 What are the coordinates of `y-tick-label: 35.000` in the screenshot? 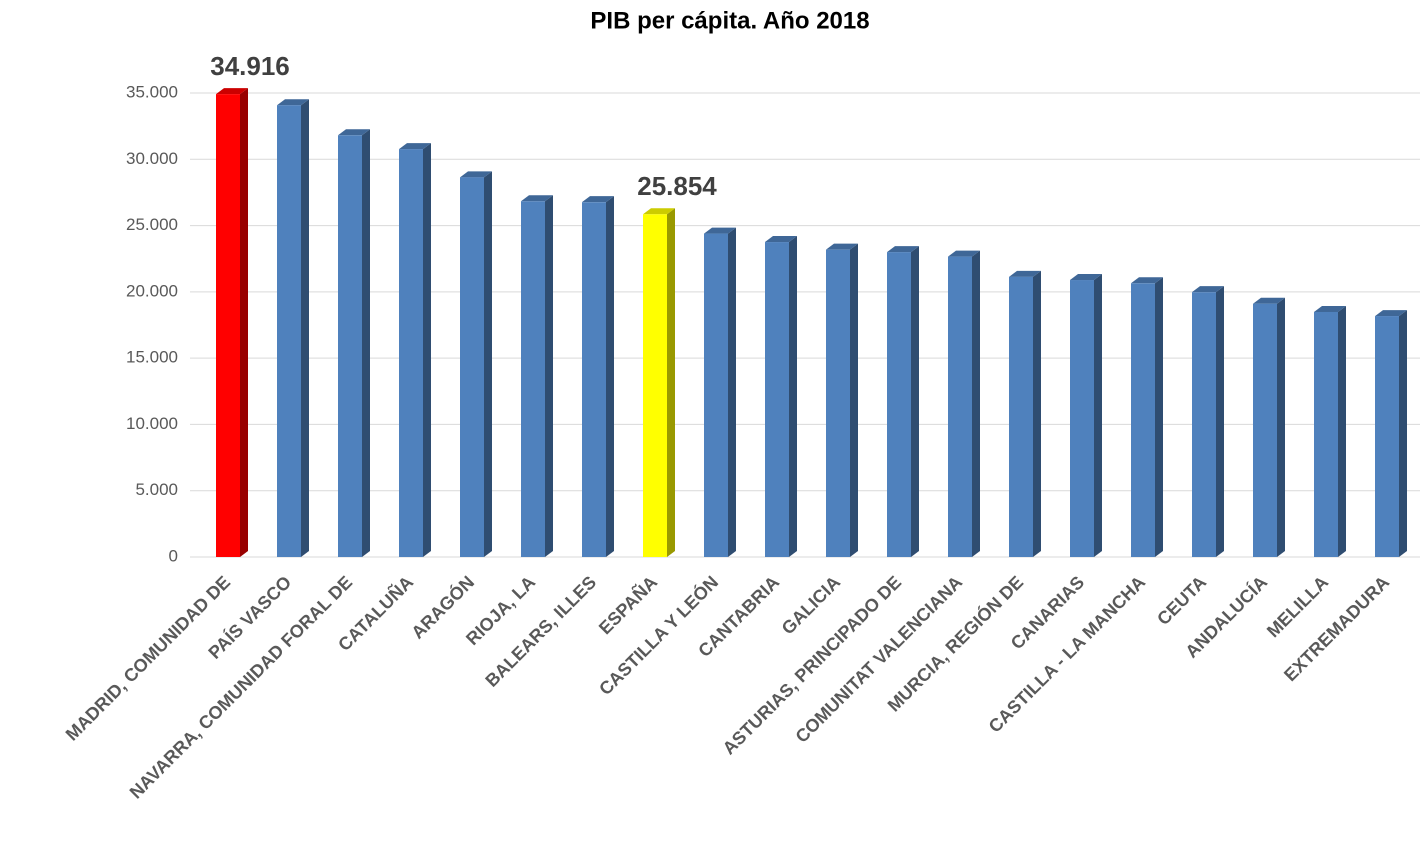 It's located at (152, 91).